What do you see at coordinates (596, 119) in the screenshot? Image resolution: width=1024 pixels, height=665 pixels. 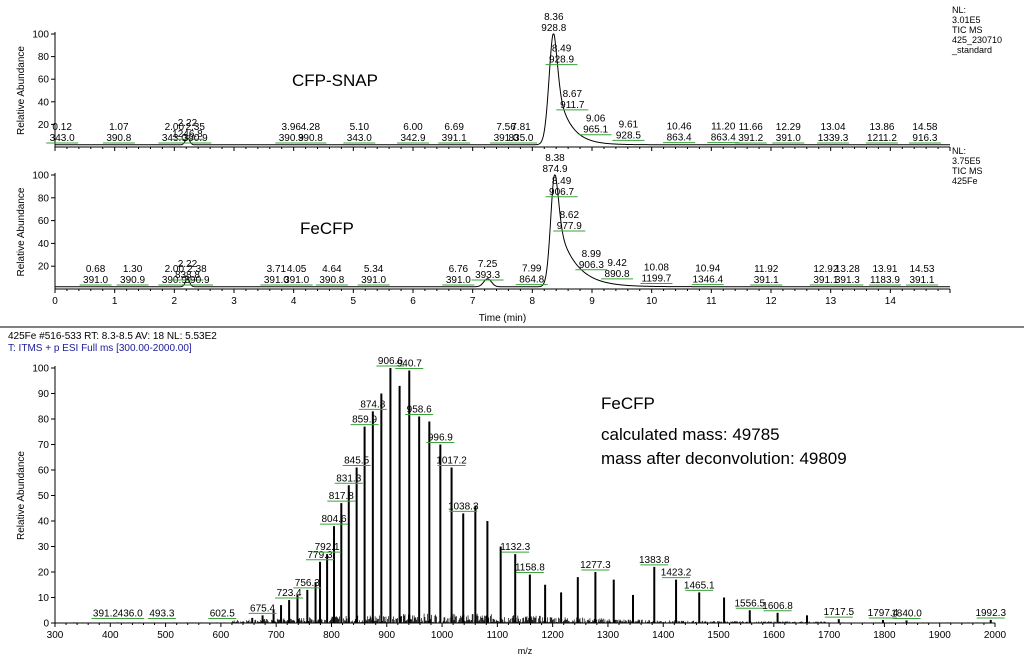 I see `peak-rt-label: 9.06` at bounding box center [596, 119].